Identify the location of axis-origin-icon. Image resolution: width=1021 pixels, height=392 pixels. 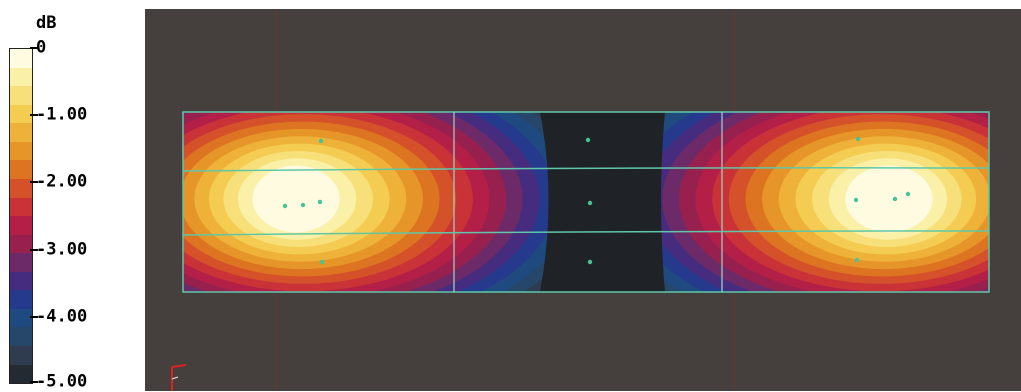
(179, 377).